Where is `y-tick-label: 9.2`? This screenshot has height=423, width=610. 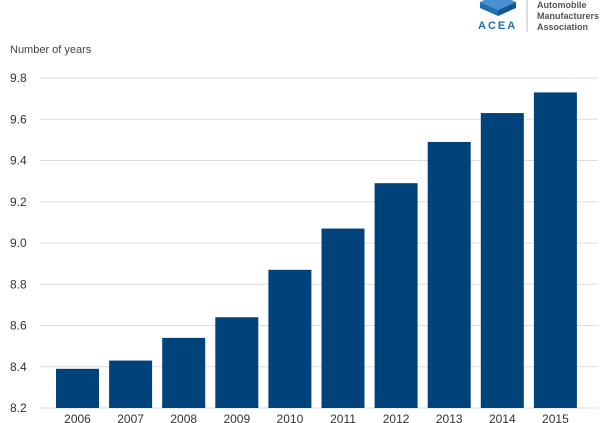
y-tick-label: 9.2 is located at coordinates (18, 202).